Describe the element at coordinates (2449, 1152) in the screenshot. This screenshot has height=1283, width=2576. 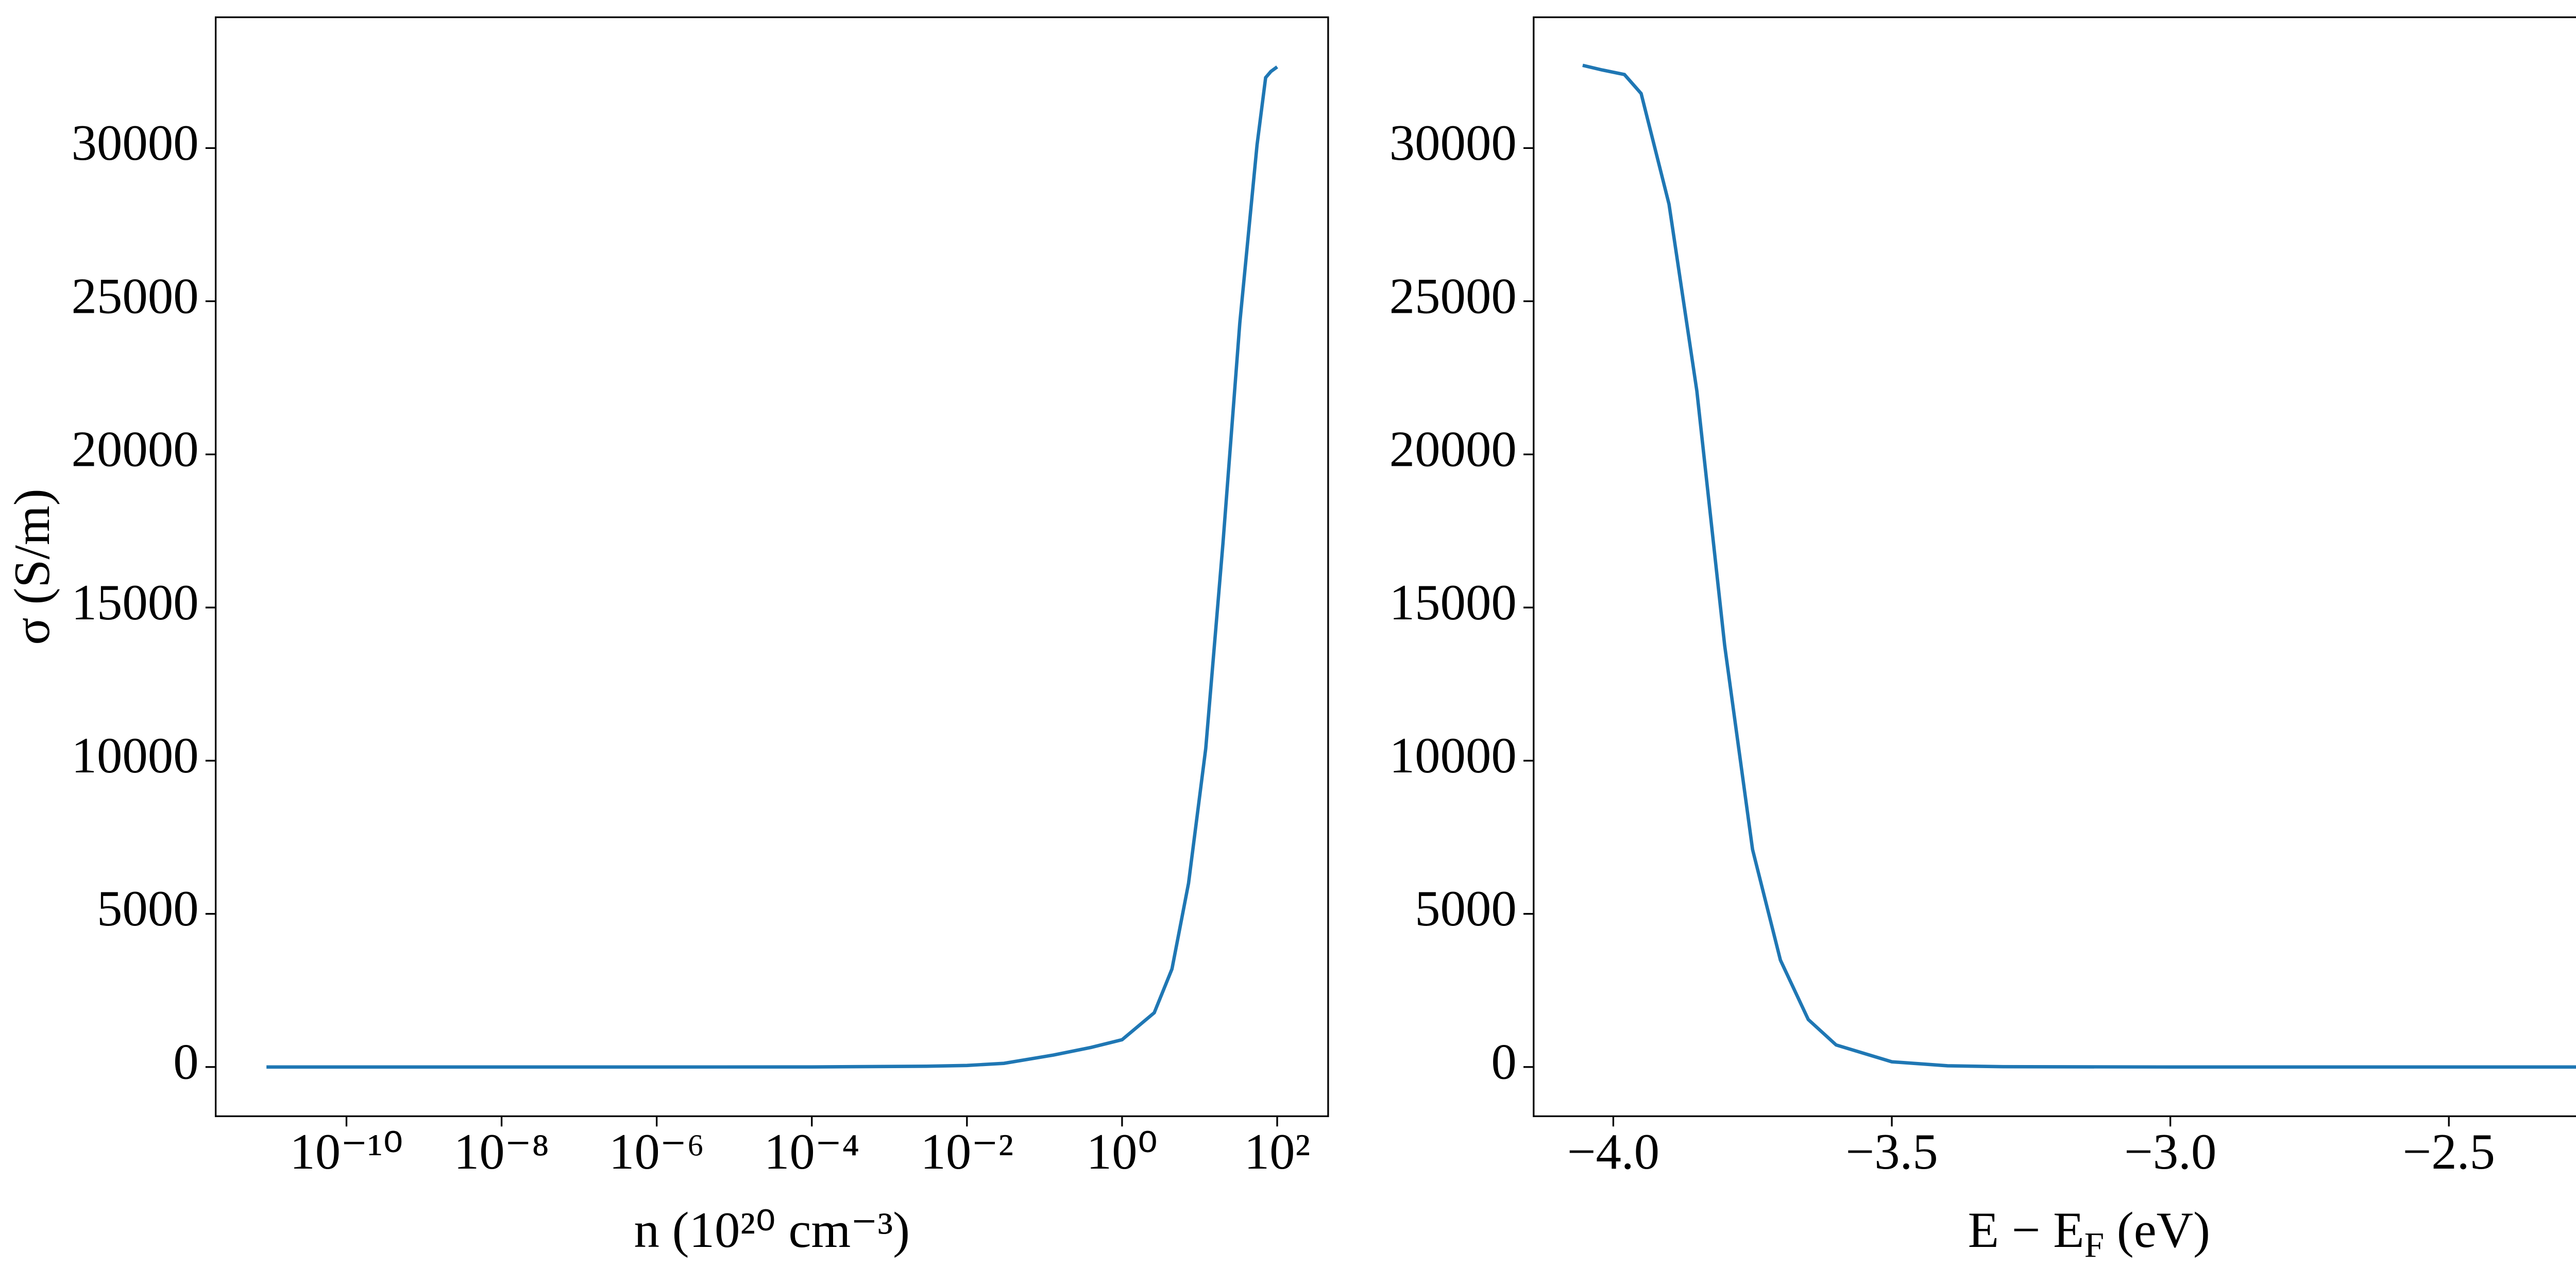
I see `x-tick-label: −2.5` at that location.